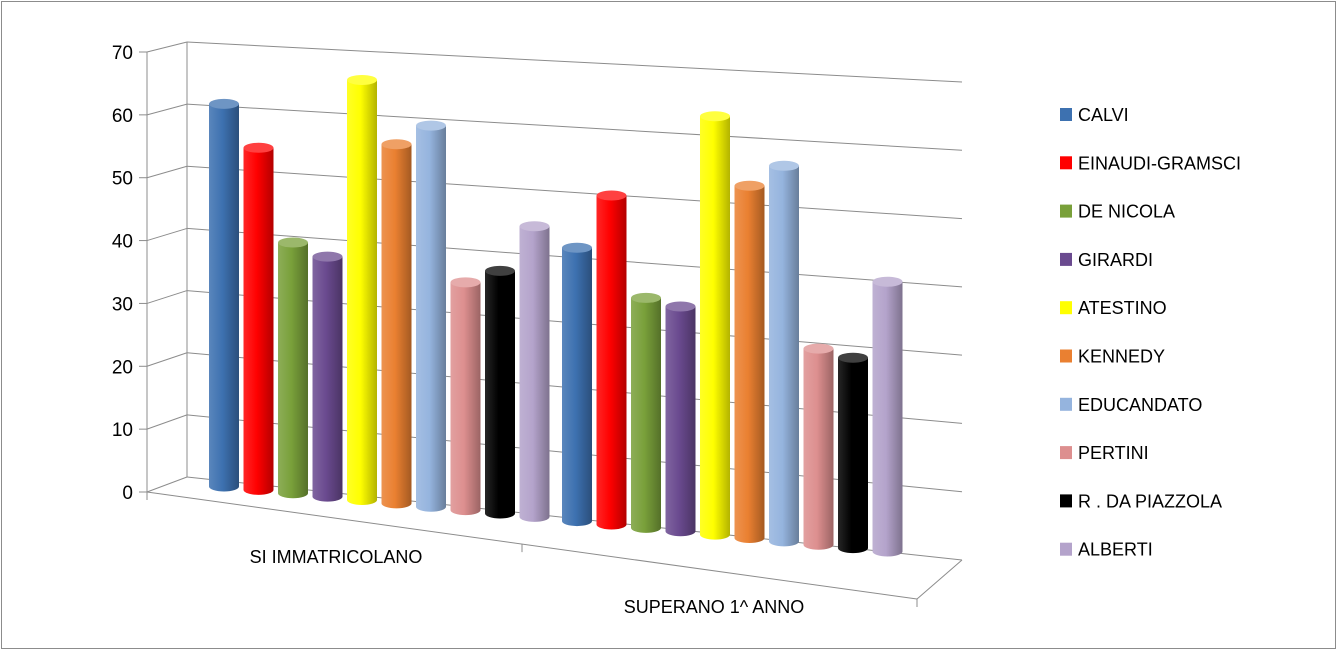 This screenshot has width=1339, height=652. I want to click on legend-label: R . DA PIAZZOLA, so click(1150, 501).